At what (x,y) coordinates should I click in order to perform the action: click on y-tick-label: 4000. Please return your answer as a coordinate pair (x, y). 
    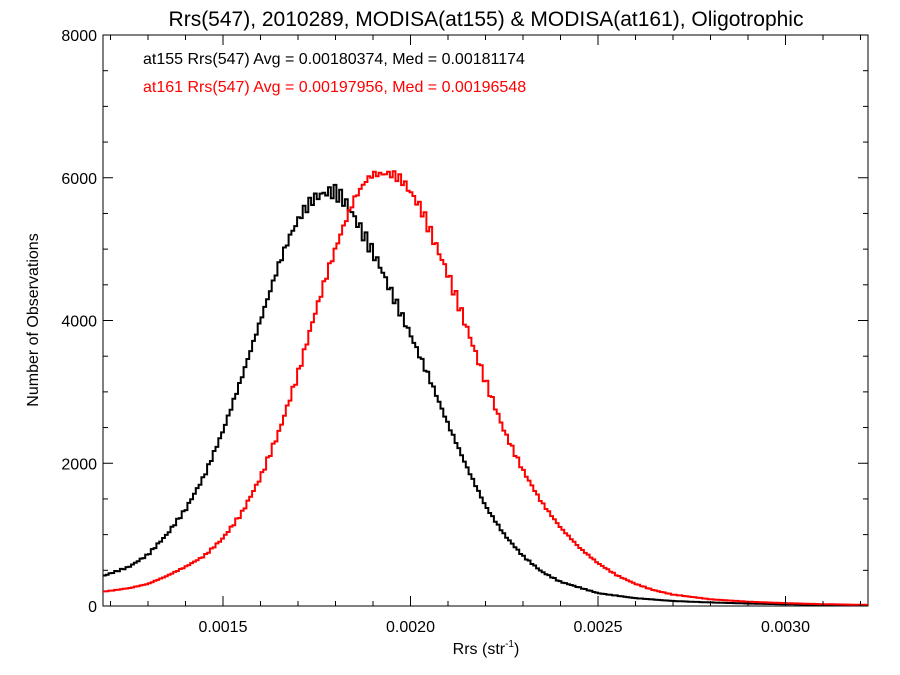
    Looking at the image, I should click on (79, 322).